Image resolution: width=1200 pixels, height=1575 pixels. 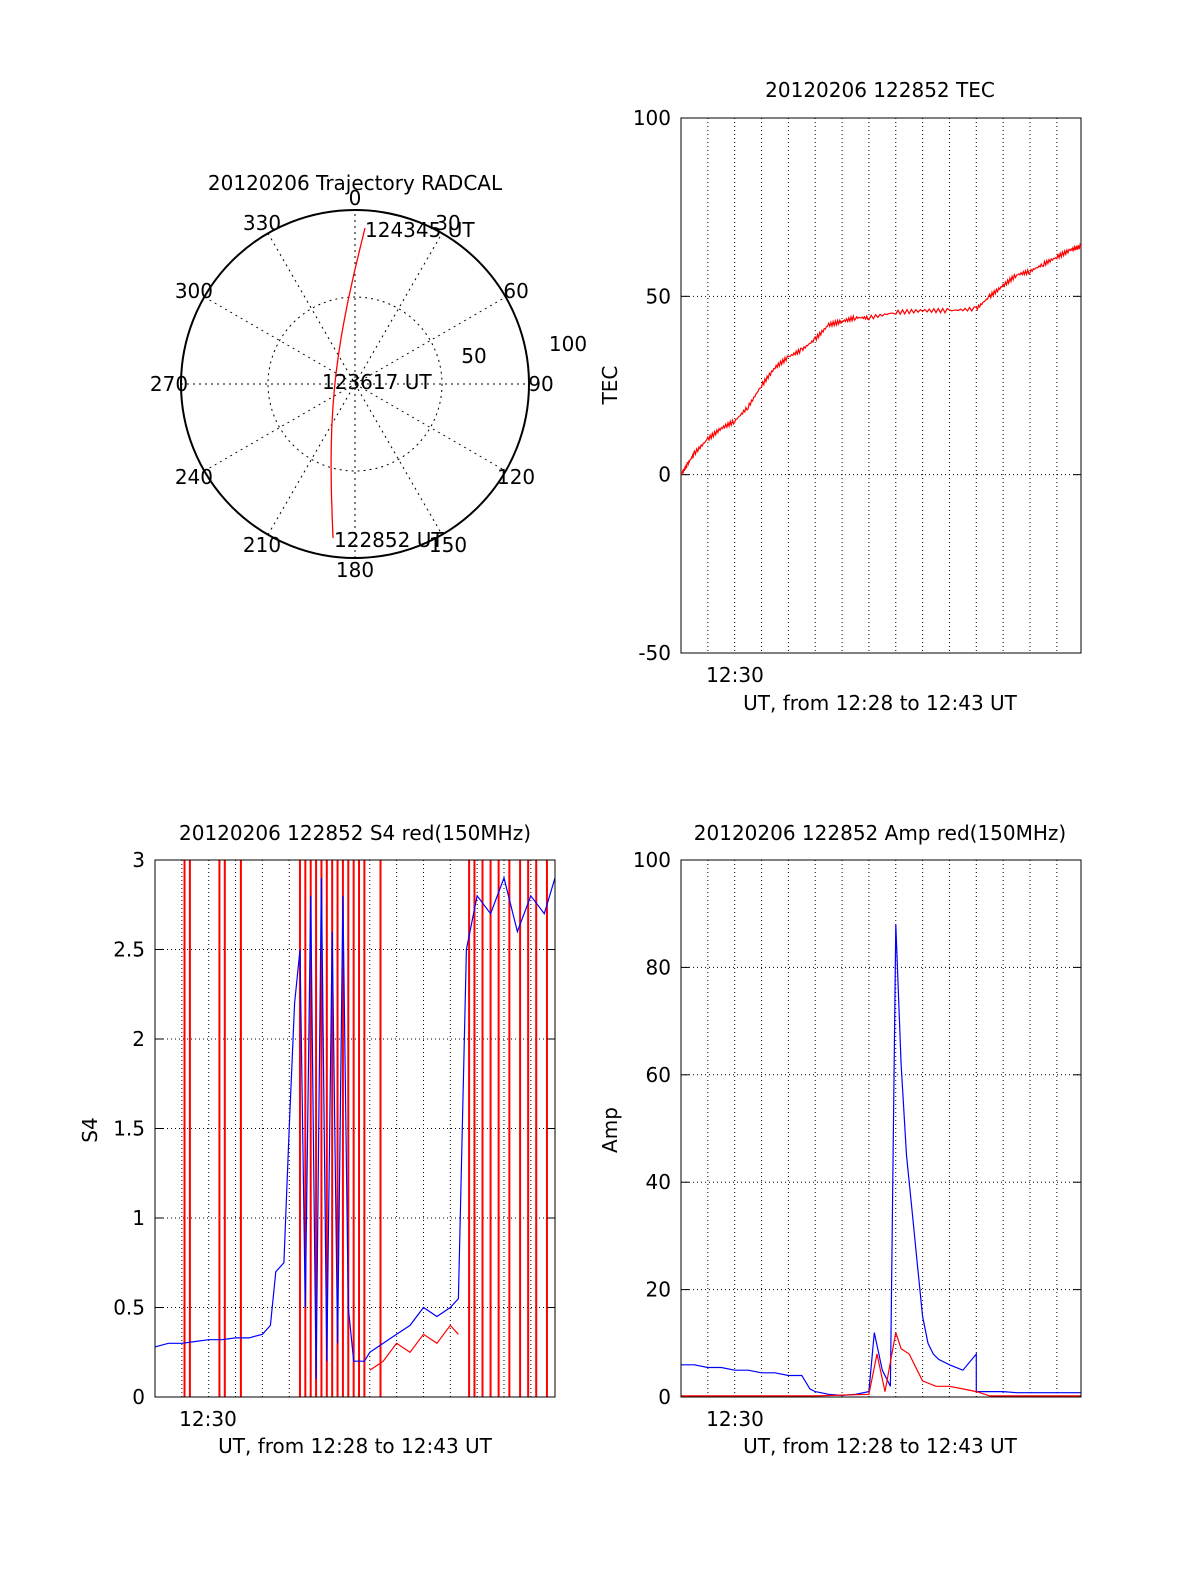 I want to click on amp-grid, so click(x=881, y=1128).